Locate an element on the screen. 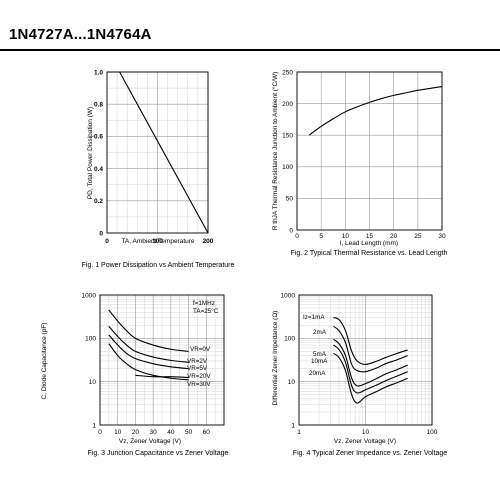 The image size is (500, 500). y-axis-label: PD, Total Power Dissipation (W) is located at coordinates (90, 153).